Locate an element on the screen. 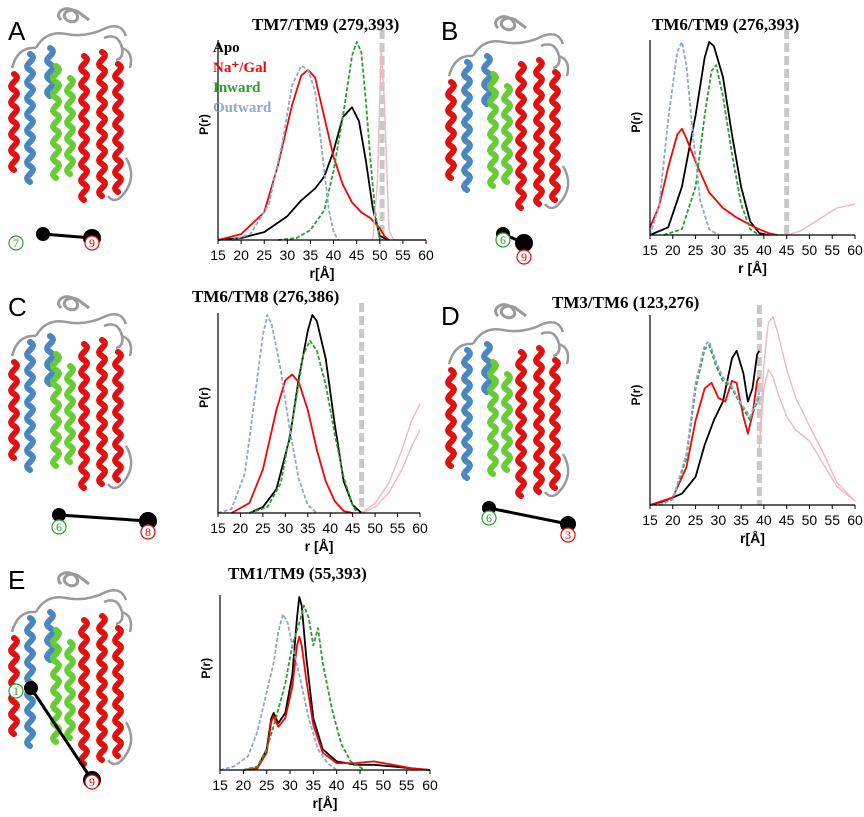  residue-label: 3 is located at coordinates (568, 535).